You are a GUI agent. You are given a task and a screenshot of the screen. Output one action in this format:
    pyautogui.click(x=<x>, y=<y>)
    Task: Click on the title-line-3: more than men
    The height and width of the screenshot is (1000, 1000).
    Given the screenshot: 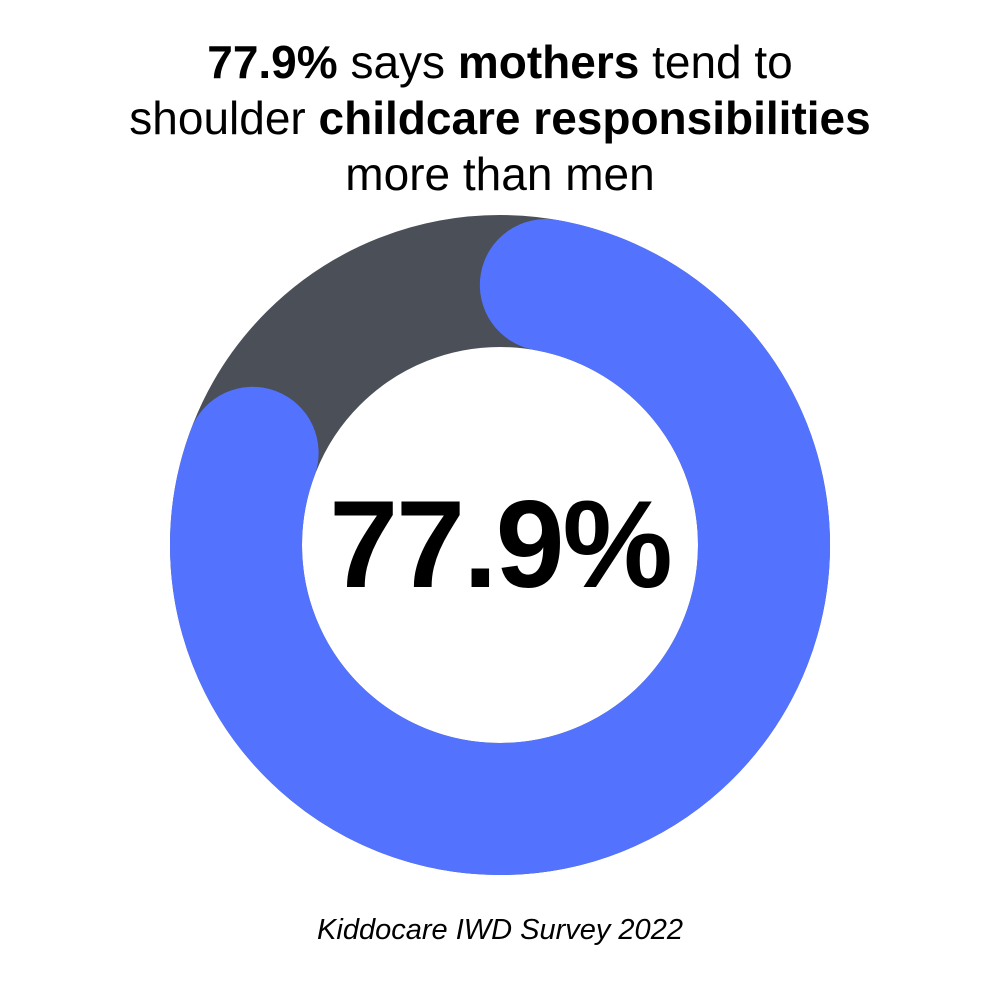 What is the action you would take?
    pyautogui.click(x=500, y=174)
    